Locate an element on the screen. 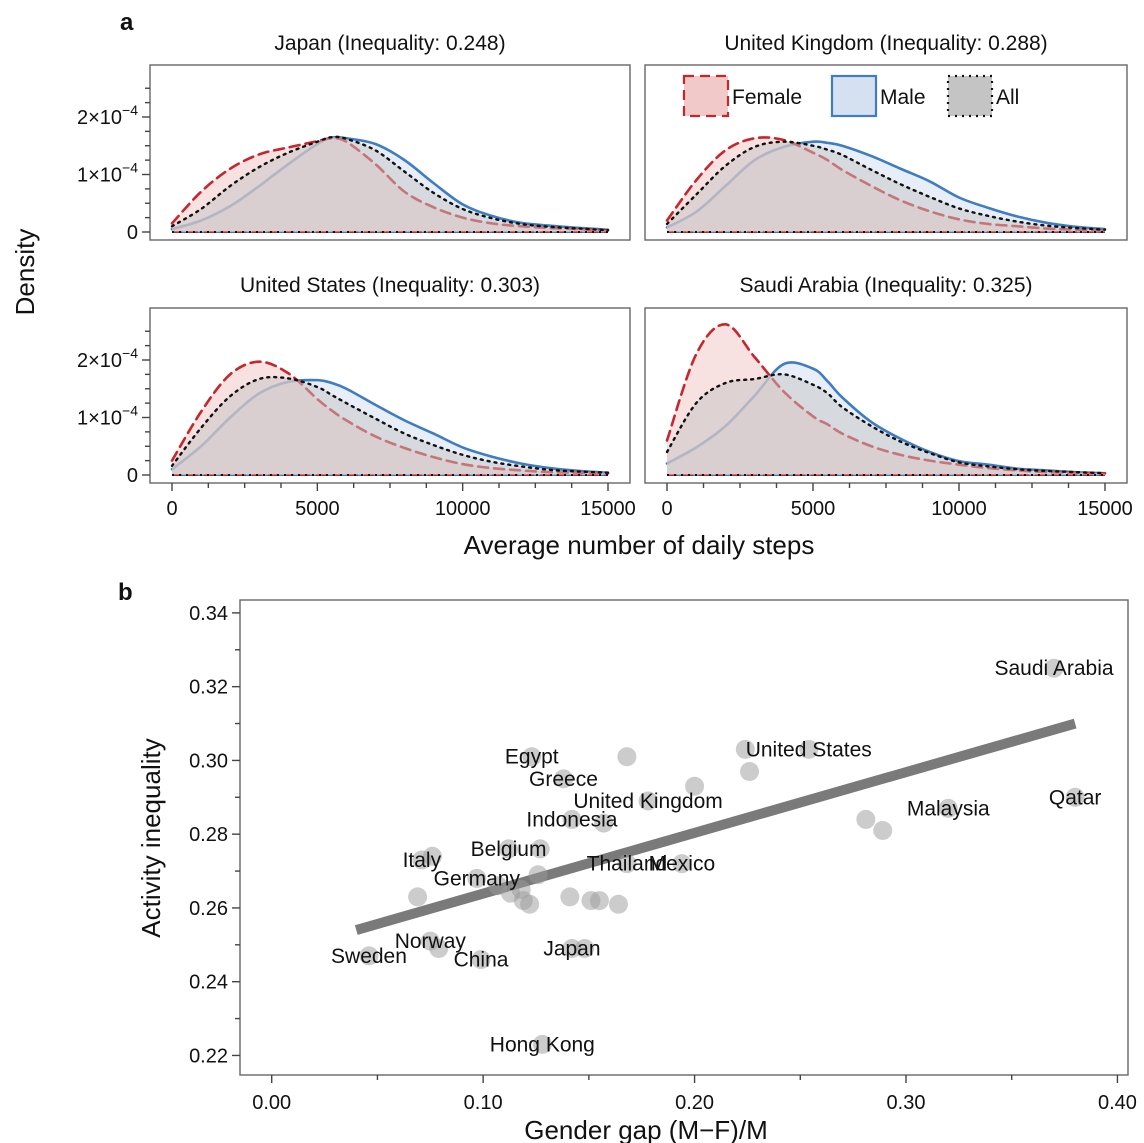  country-label: Norway is located at coordinates (431, 941).